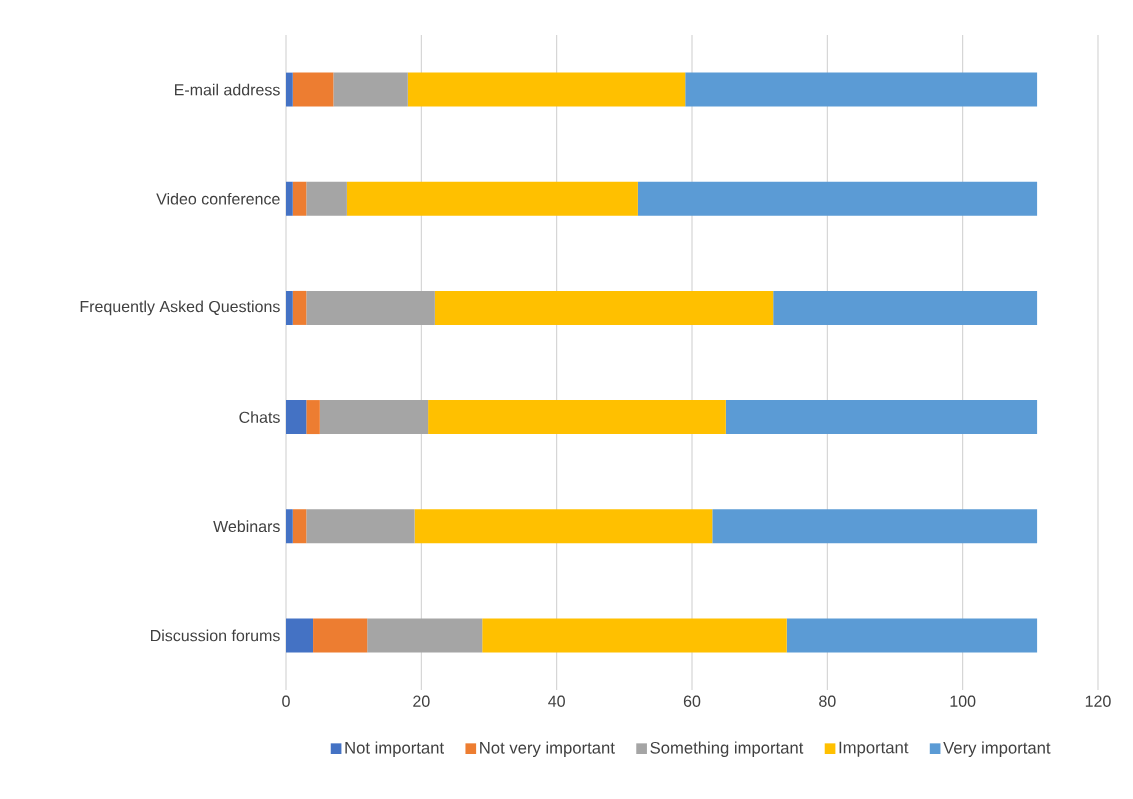  Describe the element at coordinates (727, 749) in the screenshot. I see `legend-label: Something important` at that location.